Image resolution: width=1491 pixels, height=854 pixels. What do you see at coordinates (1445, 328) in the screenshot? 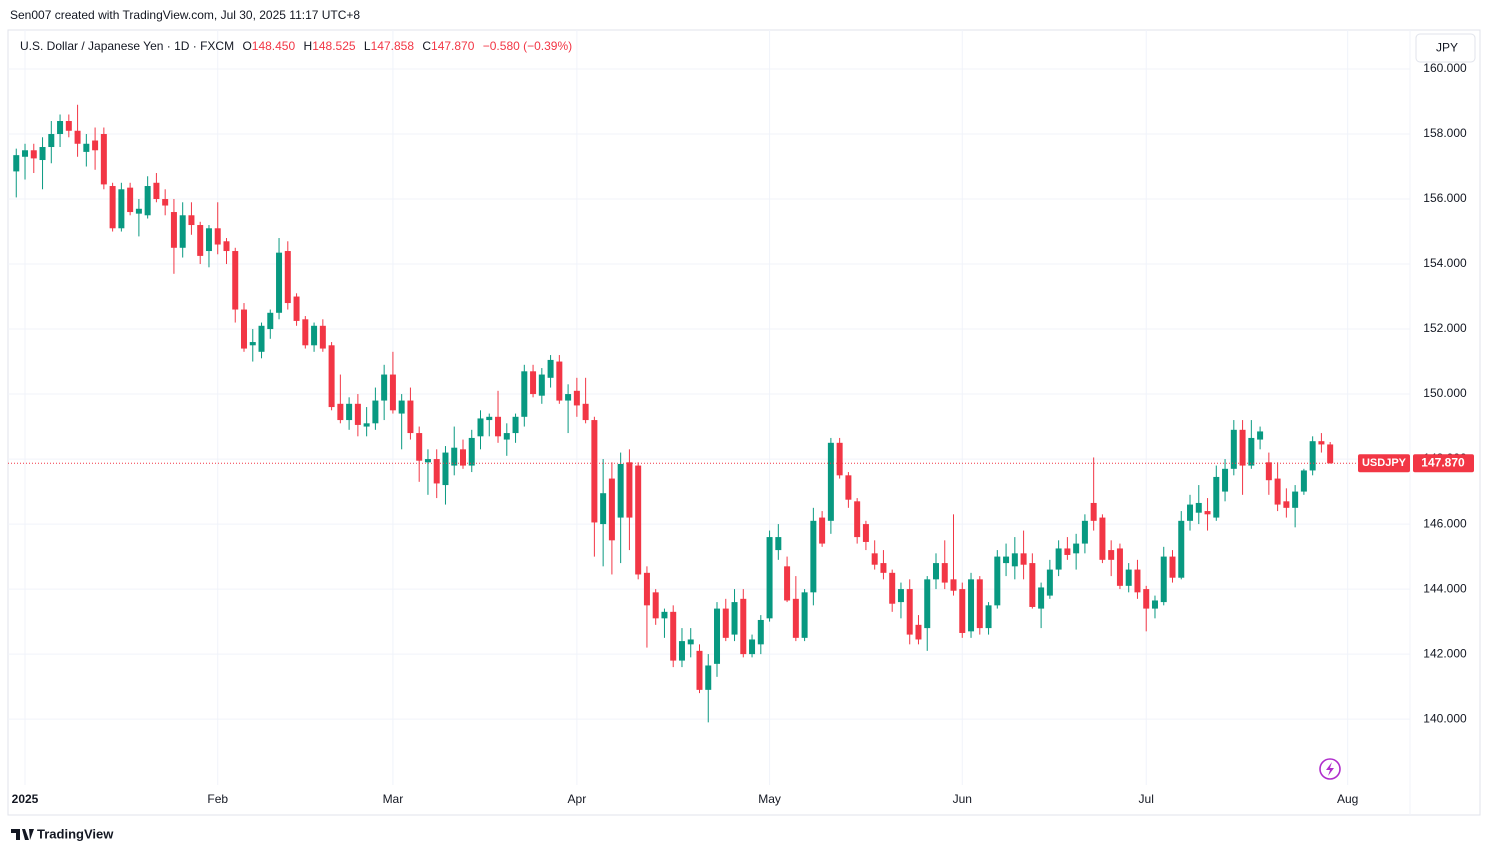
I see `y-tick-label: 152.000` at bounding box center [1445, 328].